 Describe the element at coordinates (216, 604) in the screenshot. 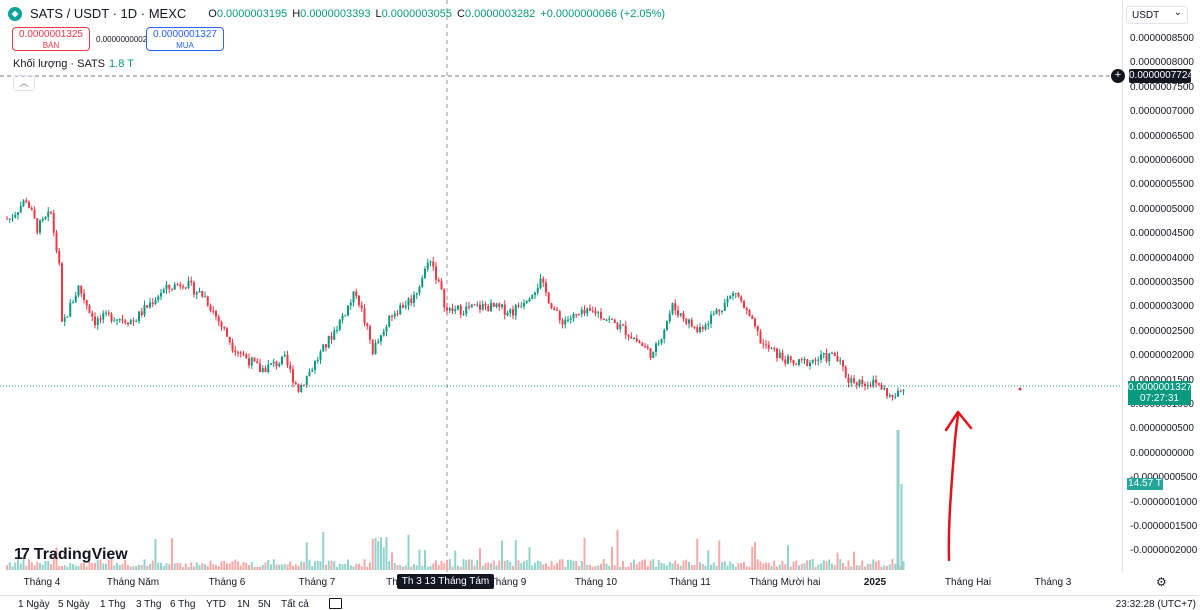

I see `range-button: YTD` at that location.